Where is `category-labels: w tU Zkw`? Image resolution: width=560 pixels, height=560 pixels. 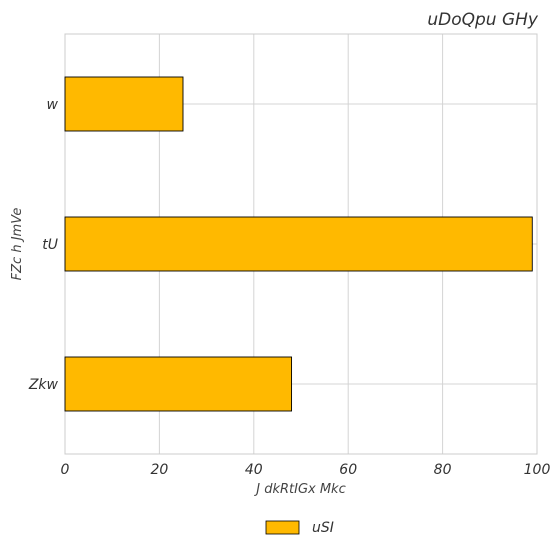
category-labels: w tU Zkw is located at coordinates (43, 245).